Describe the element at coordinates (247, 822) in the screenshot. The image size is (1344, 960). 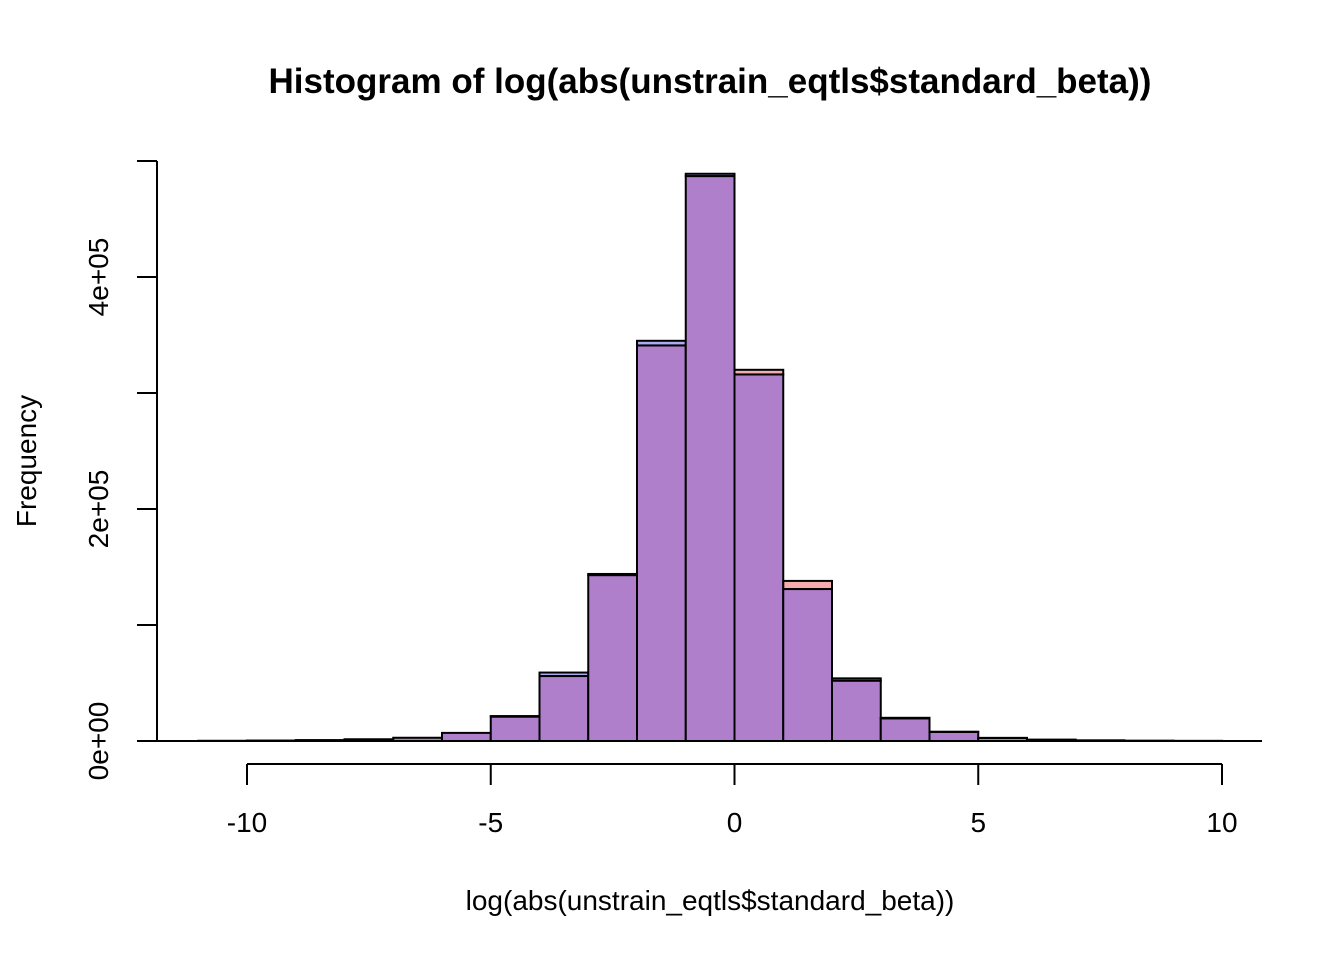
I see `x-tick-label: -10` at that location.